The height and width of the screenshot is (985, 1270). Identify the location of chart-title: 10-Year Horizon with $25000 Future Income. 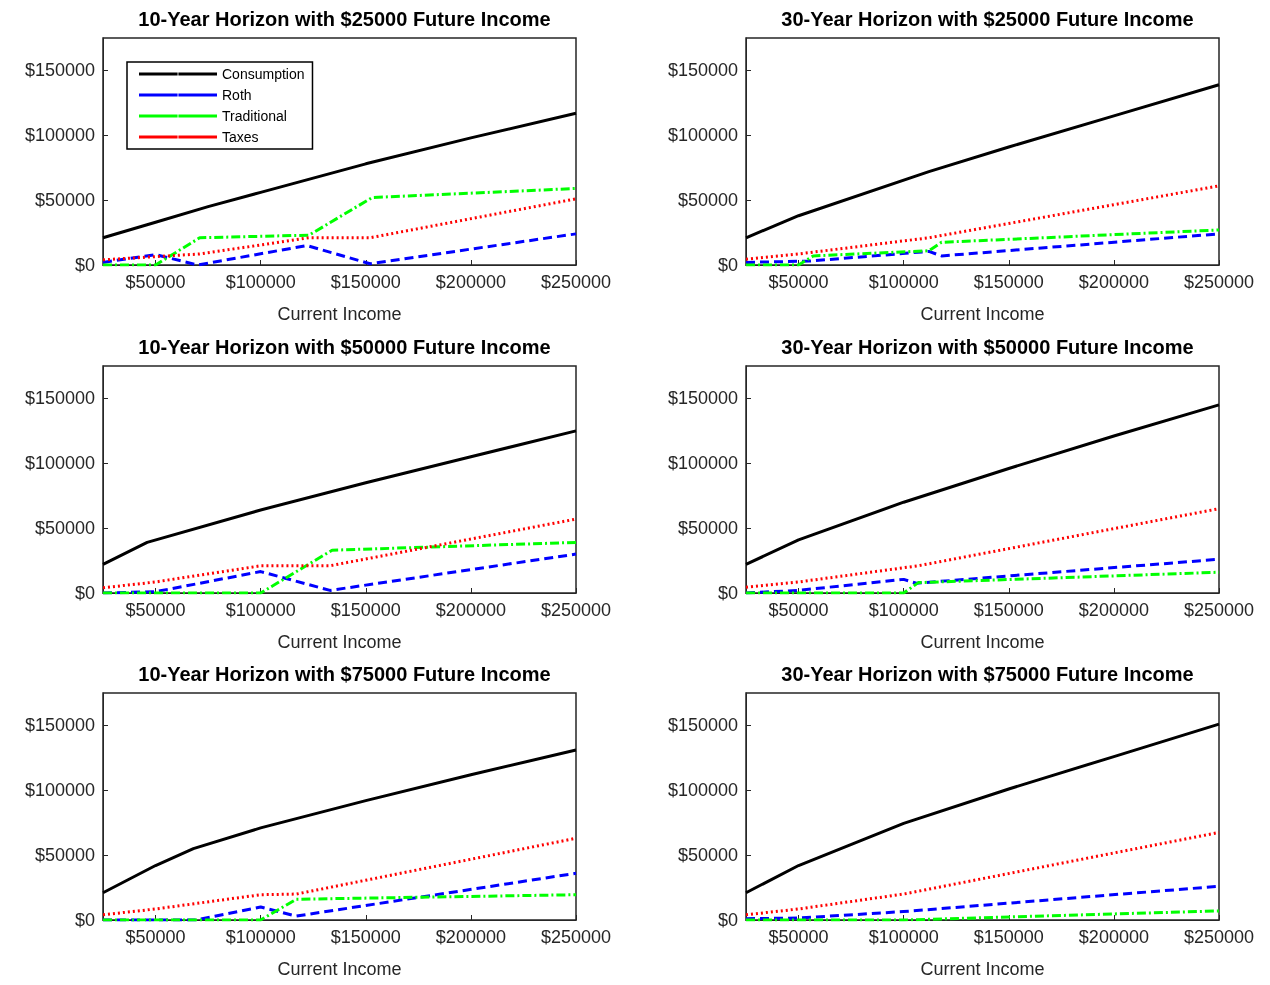
(344, 19).